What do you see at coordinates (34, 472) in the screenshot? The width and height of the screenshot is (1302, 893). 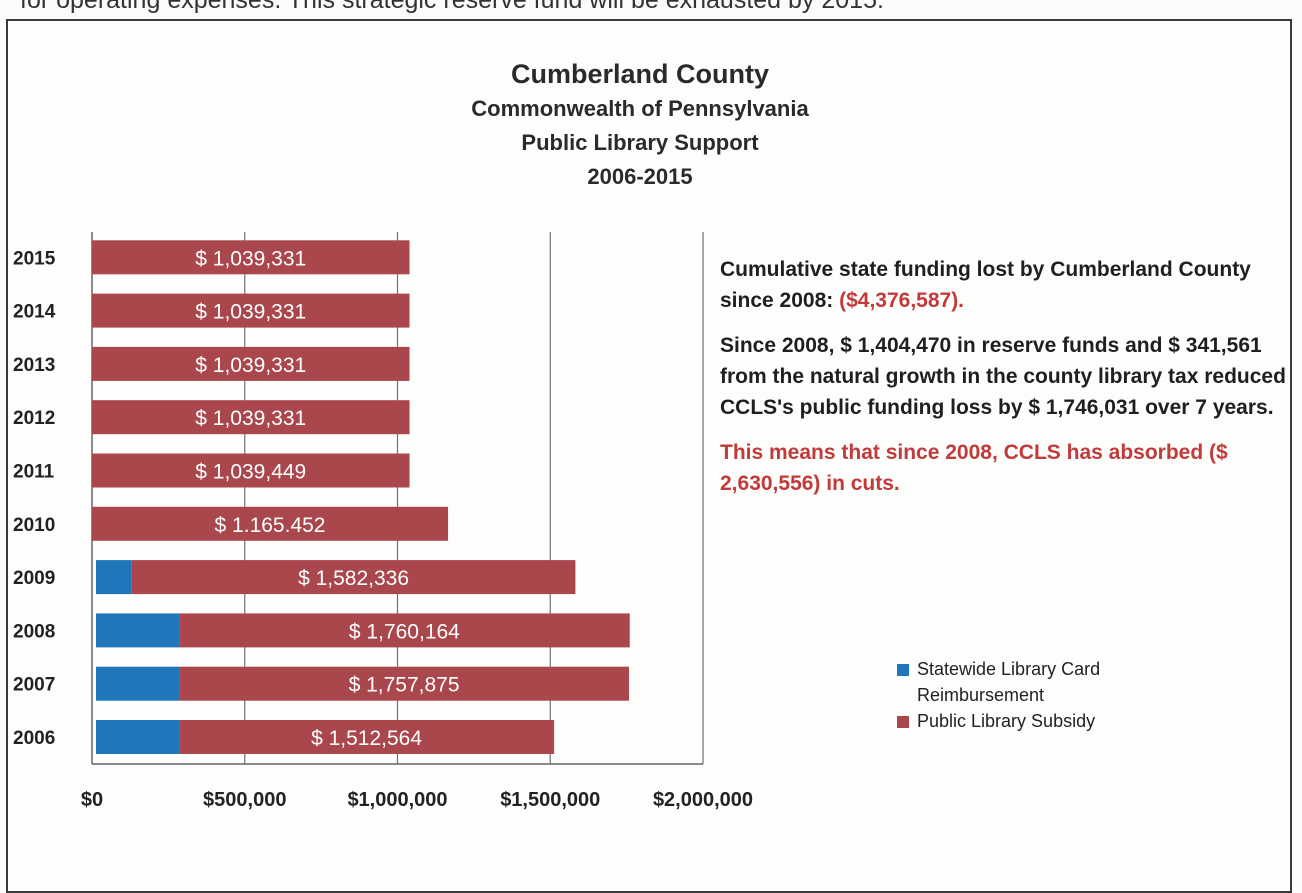 I see `y-category-label: 2011` at bounding box center [34, 472].